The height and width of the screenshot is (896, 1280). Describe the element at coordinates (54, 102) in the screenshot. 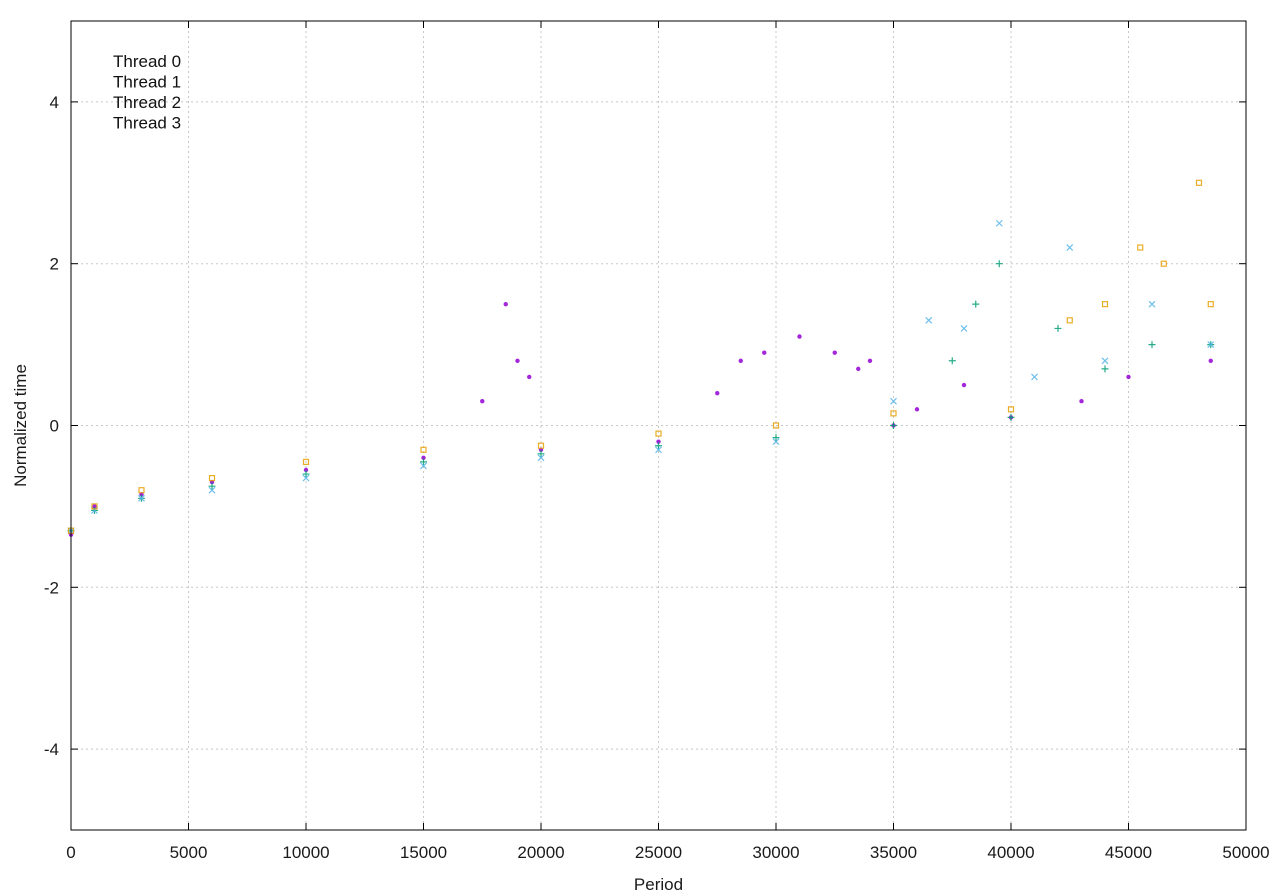

I see `y-tick-label: 4` at that location.